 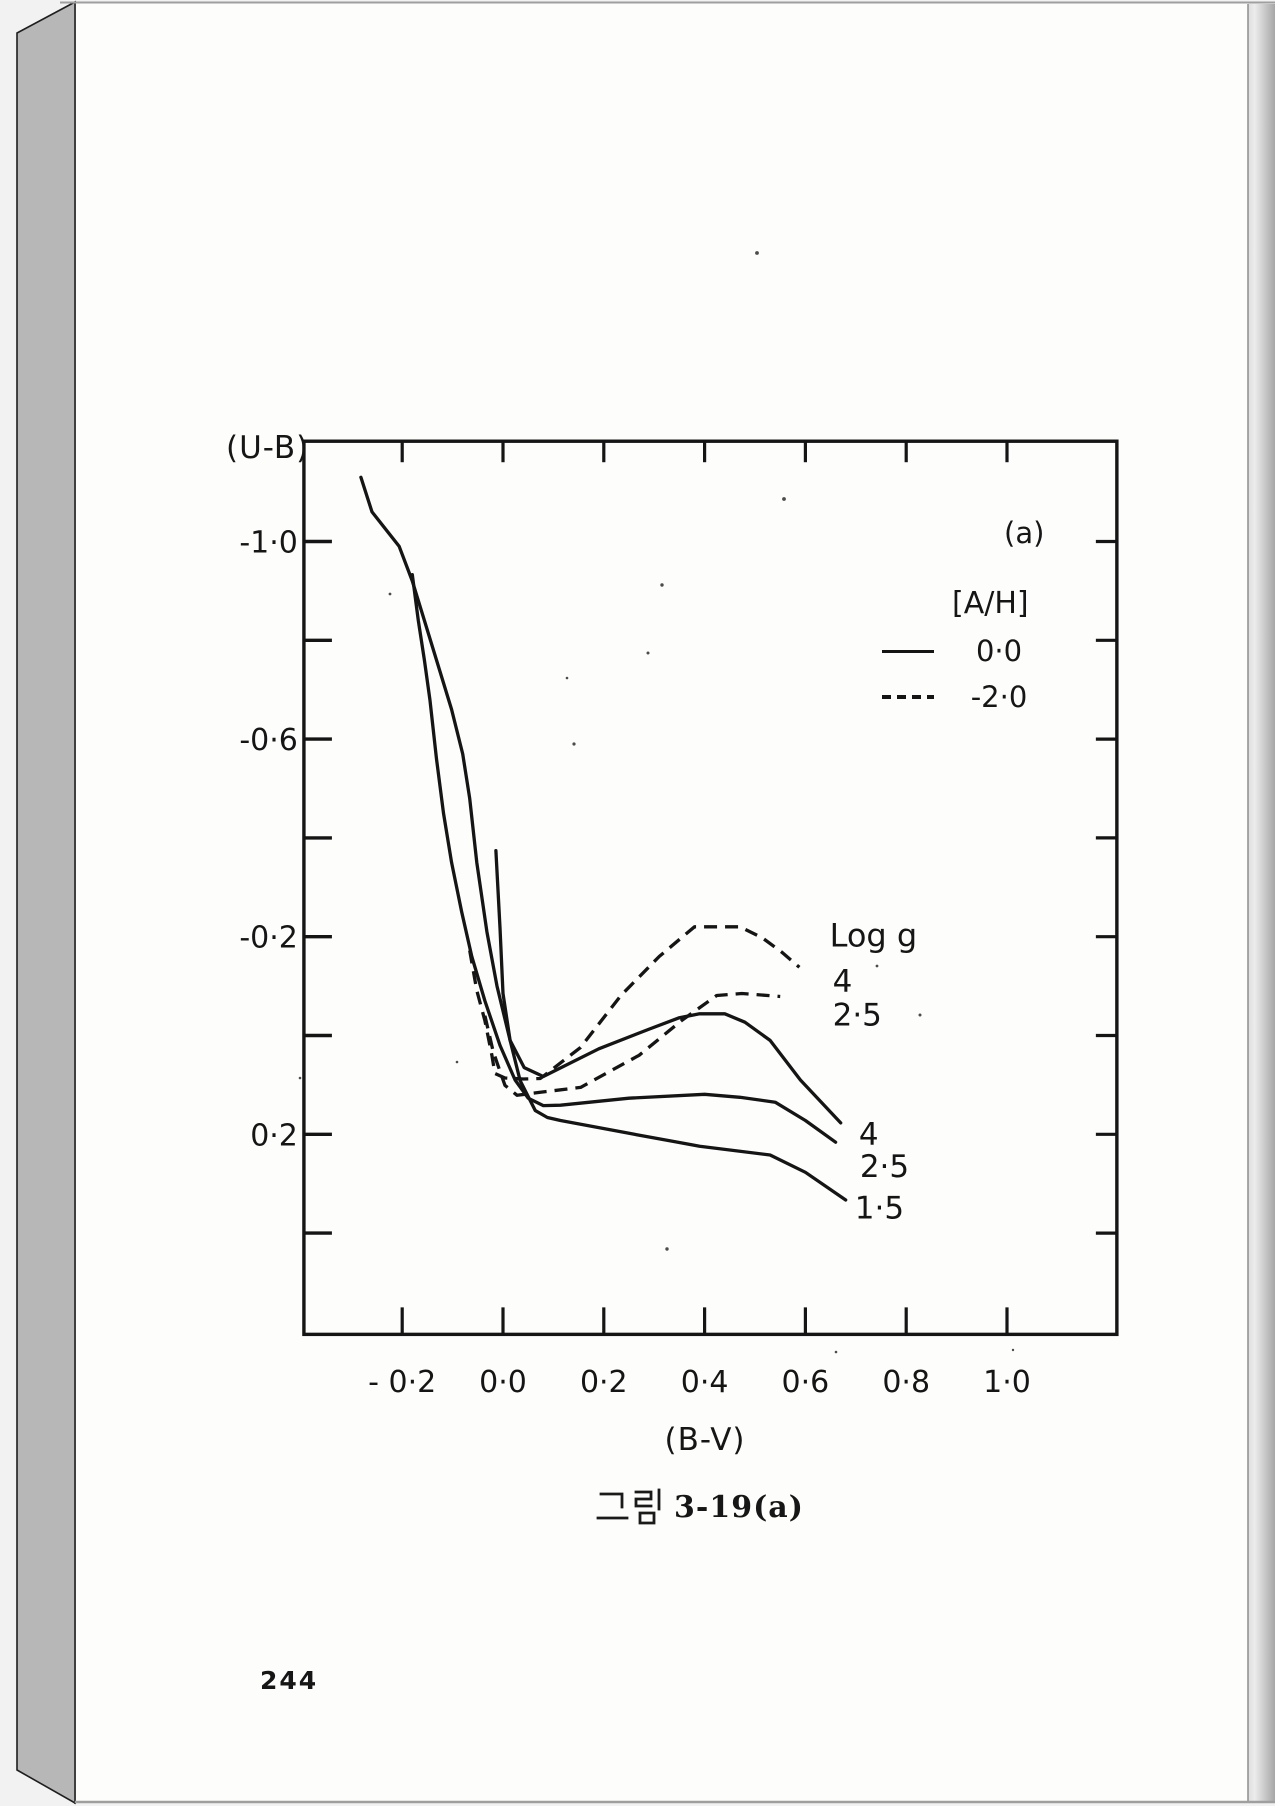 I want to click on legend-row-solid: 0·0, so click(x=982, y=651).